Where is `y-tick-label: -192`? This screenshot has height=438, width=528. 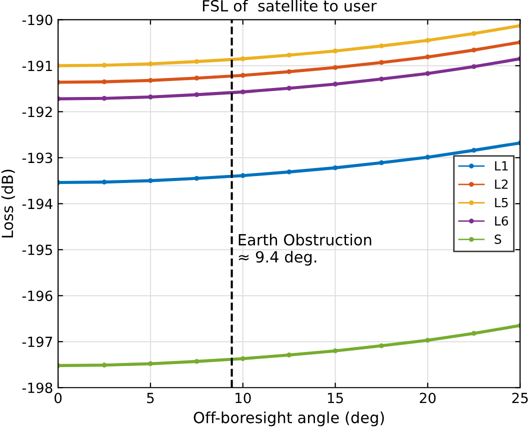
y-tick-label: -192 is located at coordinates (37, 112).